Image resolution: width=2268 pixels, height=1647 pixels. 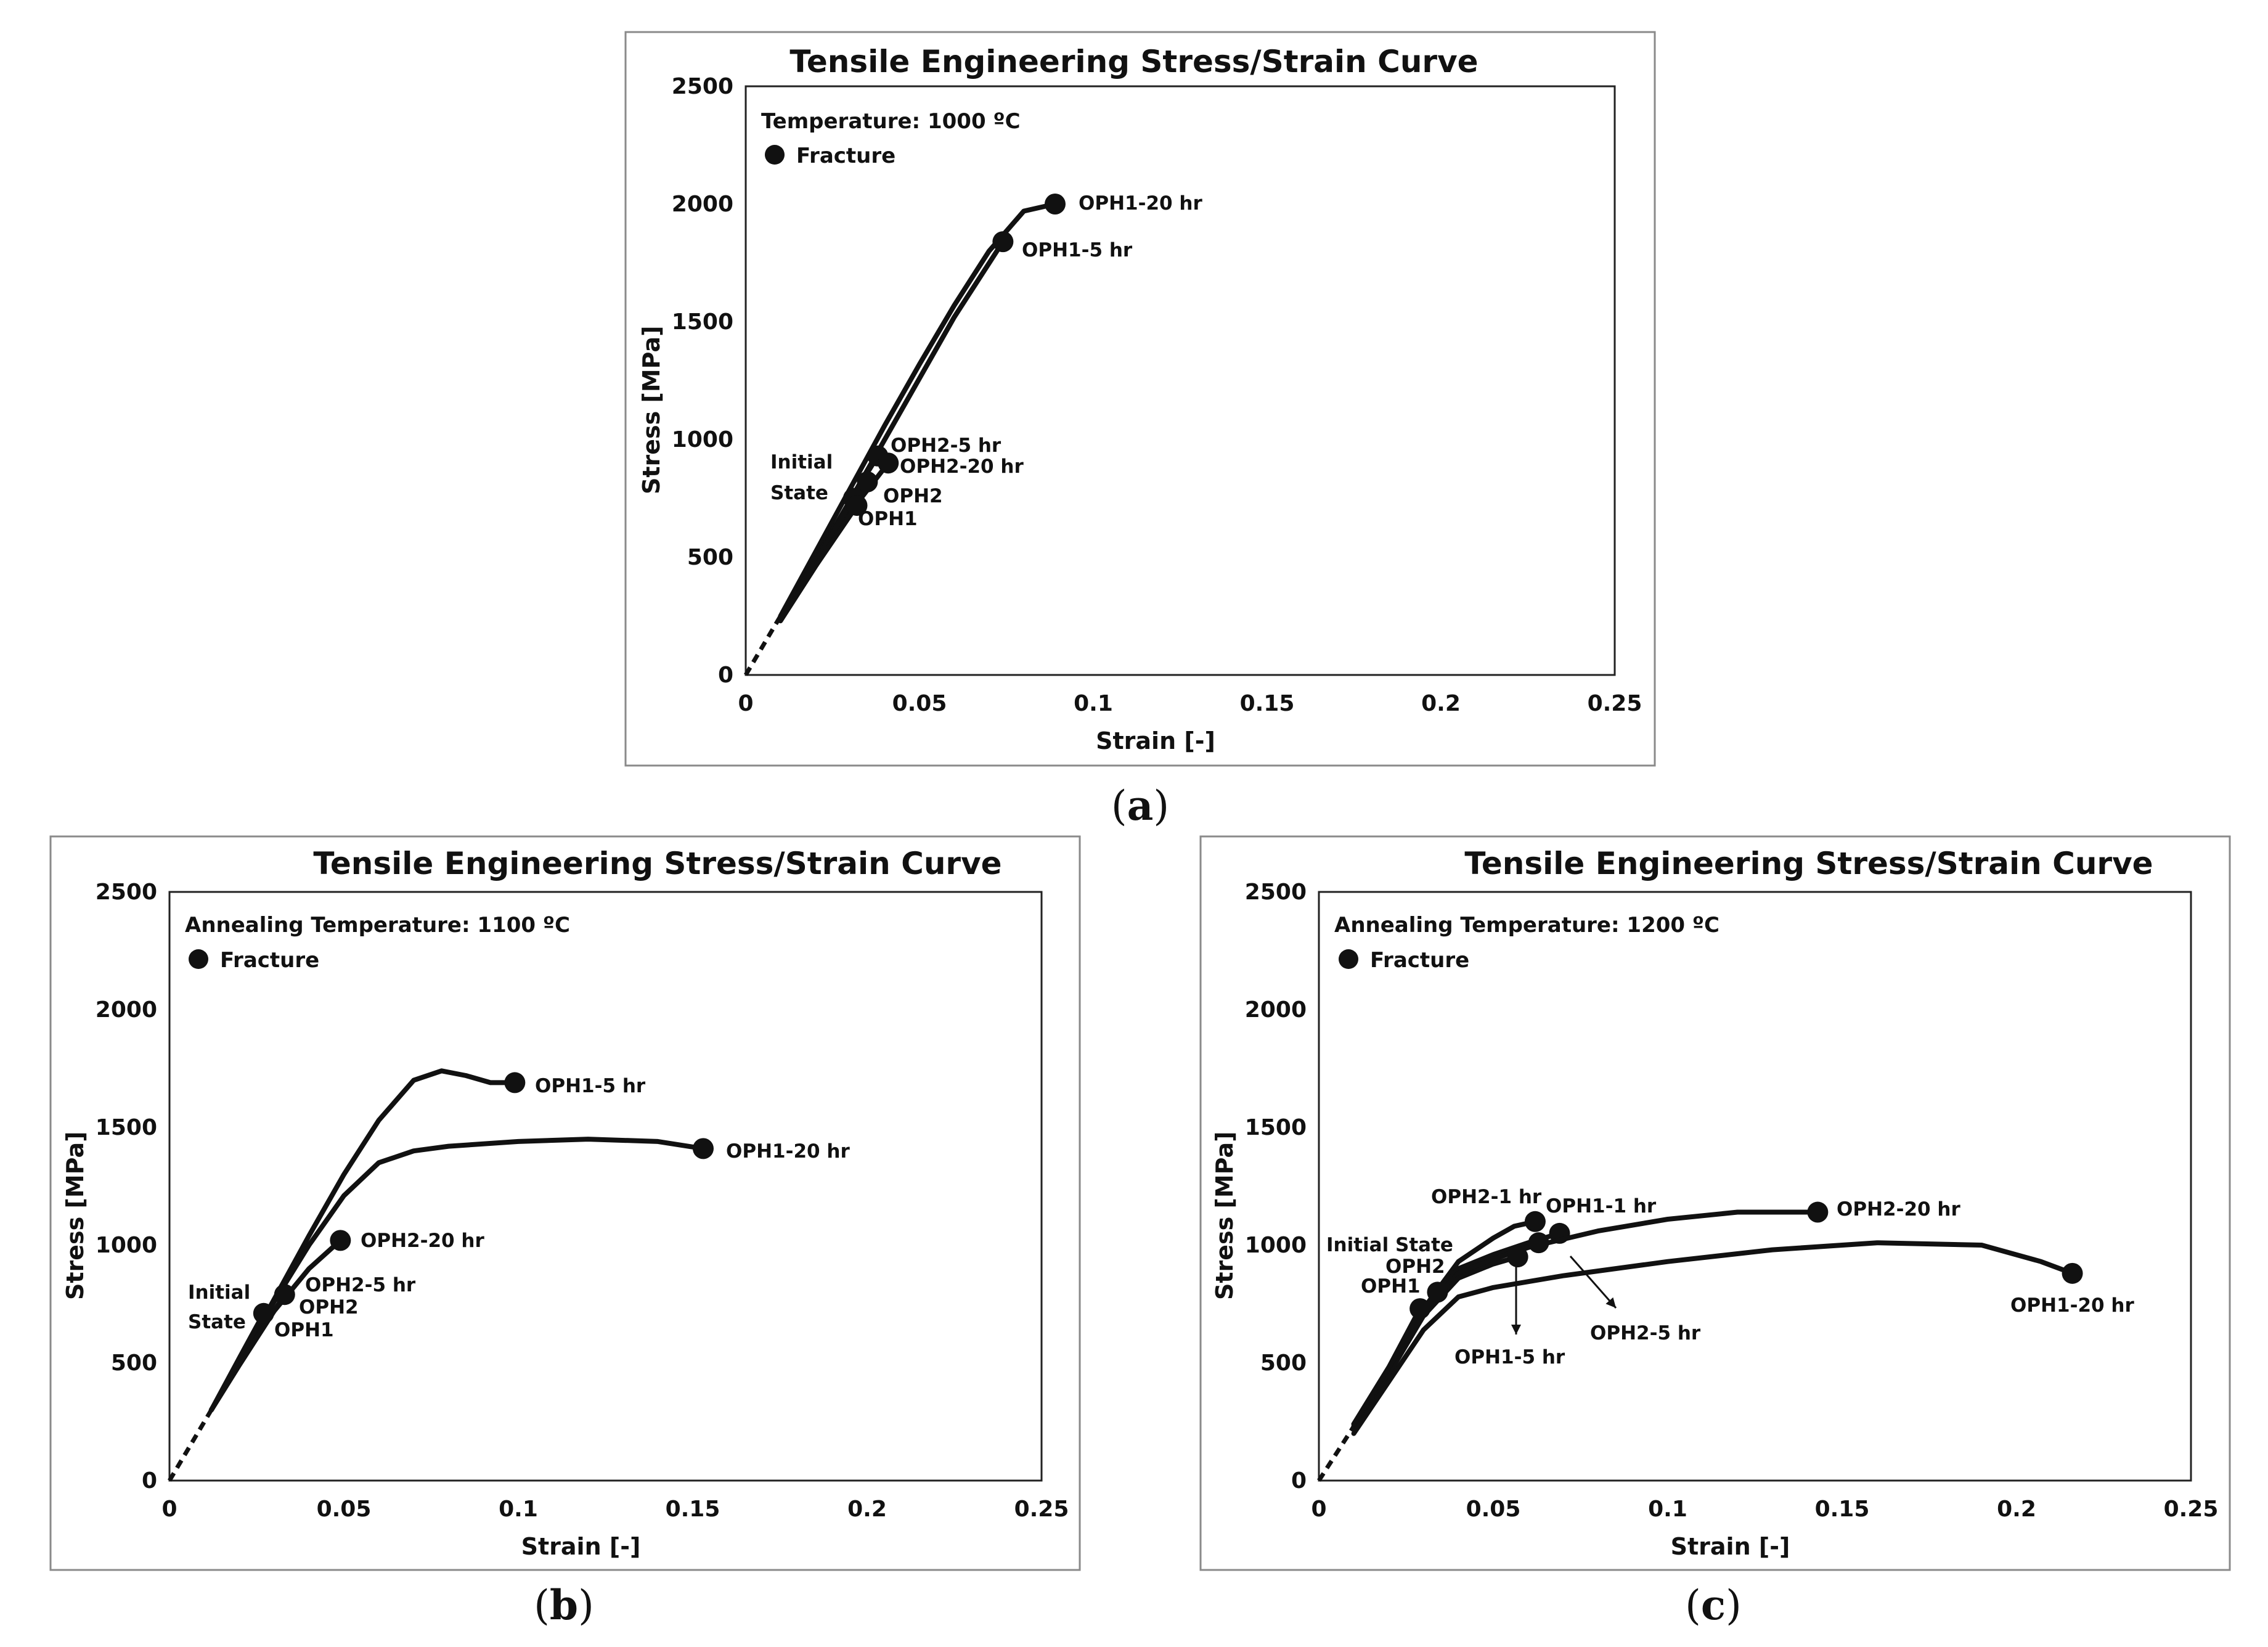 I want to click on curve-label-oph2-1-hr-c: OPH2-1 hr, so click(x=1486, y=1197).